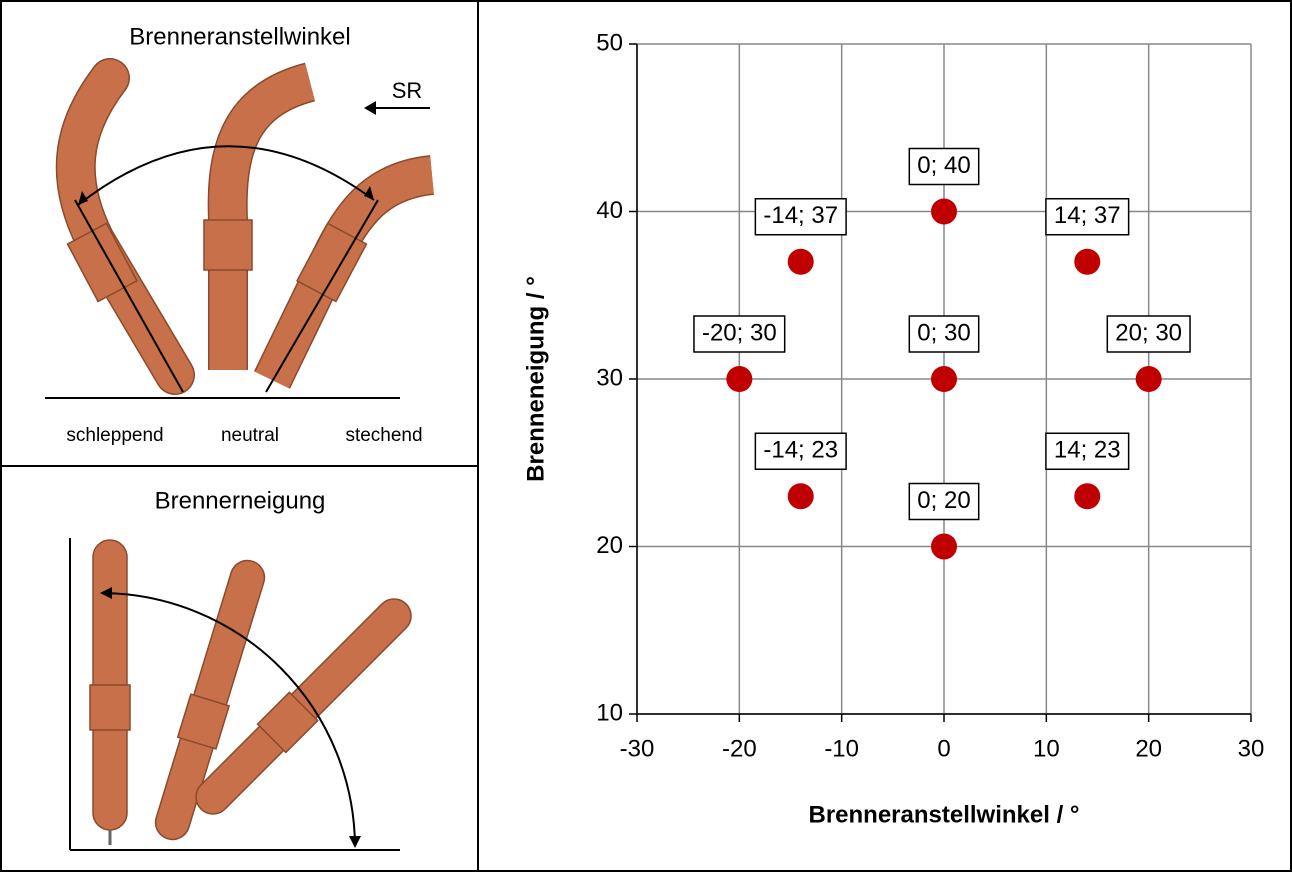 The width and height of the screenshot is (1292, 877). I want to click on x-tick-label: -20, so click(739, 748).